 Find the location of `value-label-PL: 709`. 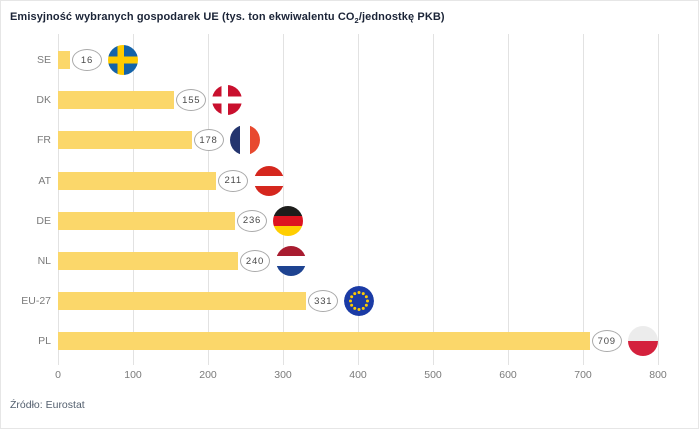

value-label-PL: 709 is located at coordinates (606, 341).